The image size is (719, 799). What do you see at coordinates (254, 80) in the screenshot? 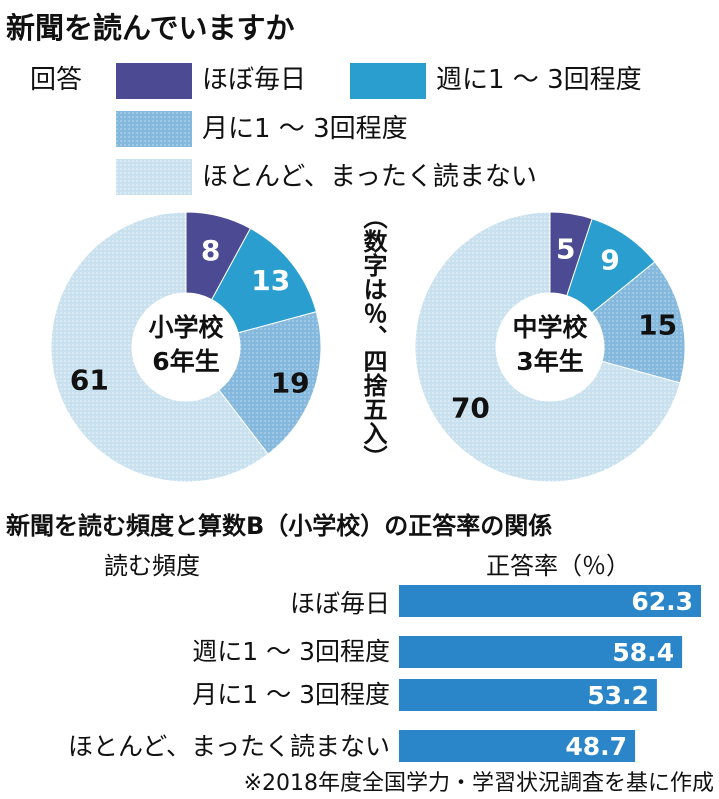
I see `legend-text-daily: ほぼ毎日` at bounding box center [254, 80].